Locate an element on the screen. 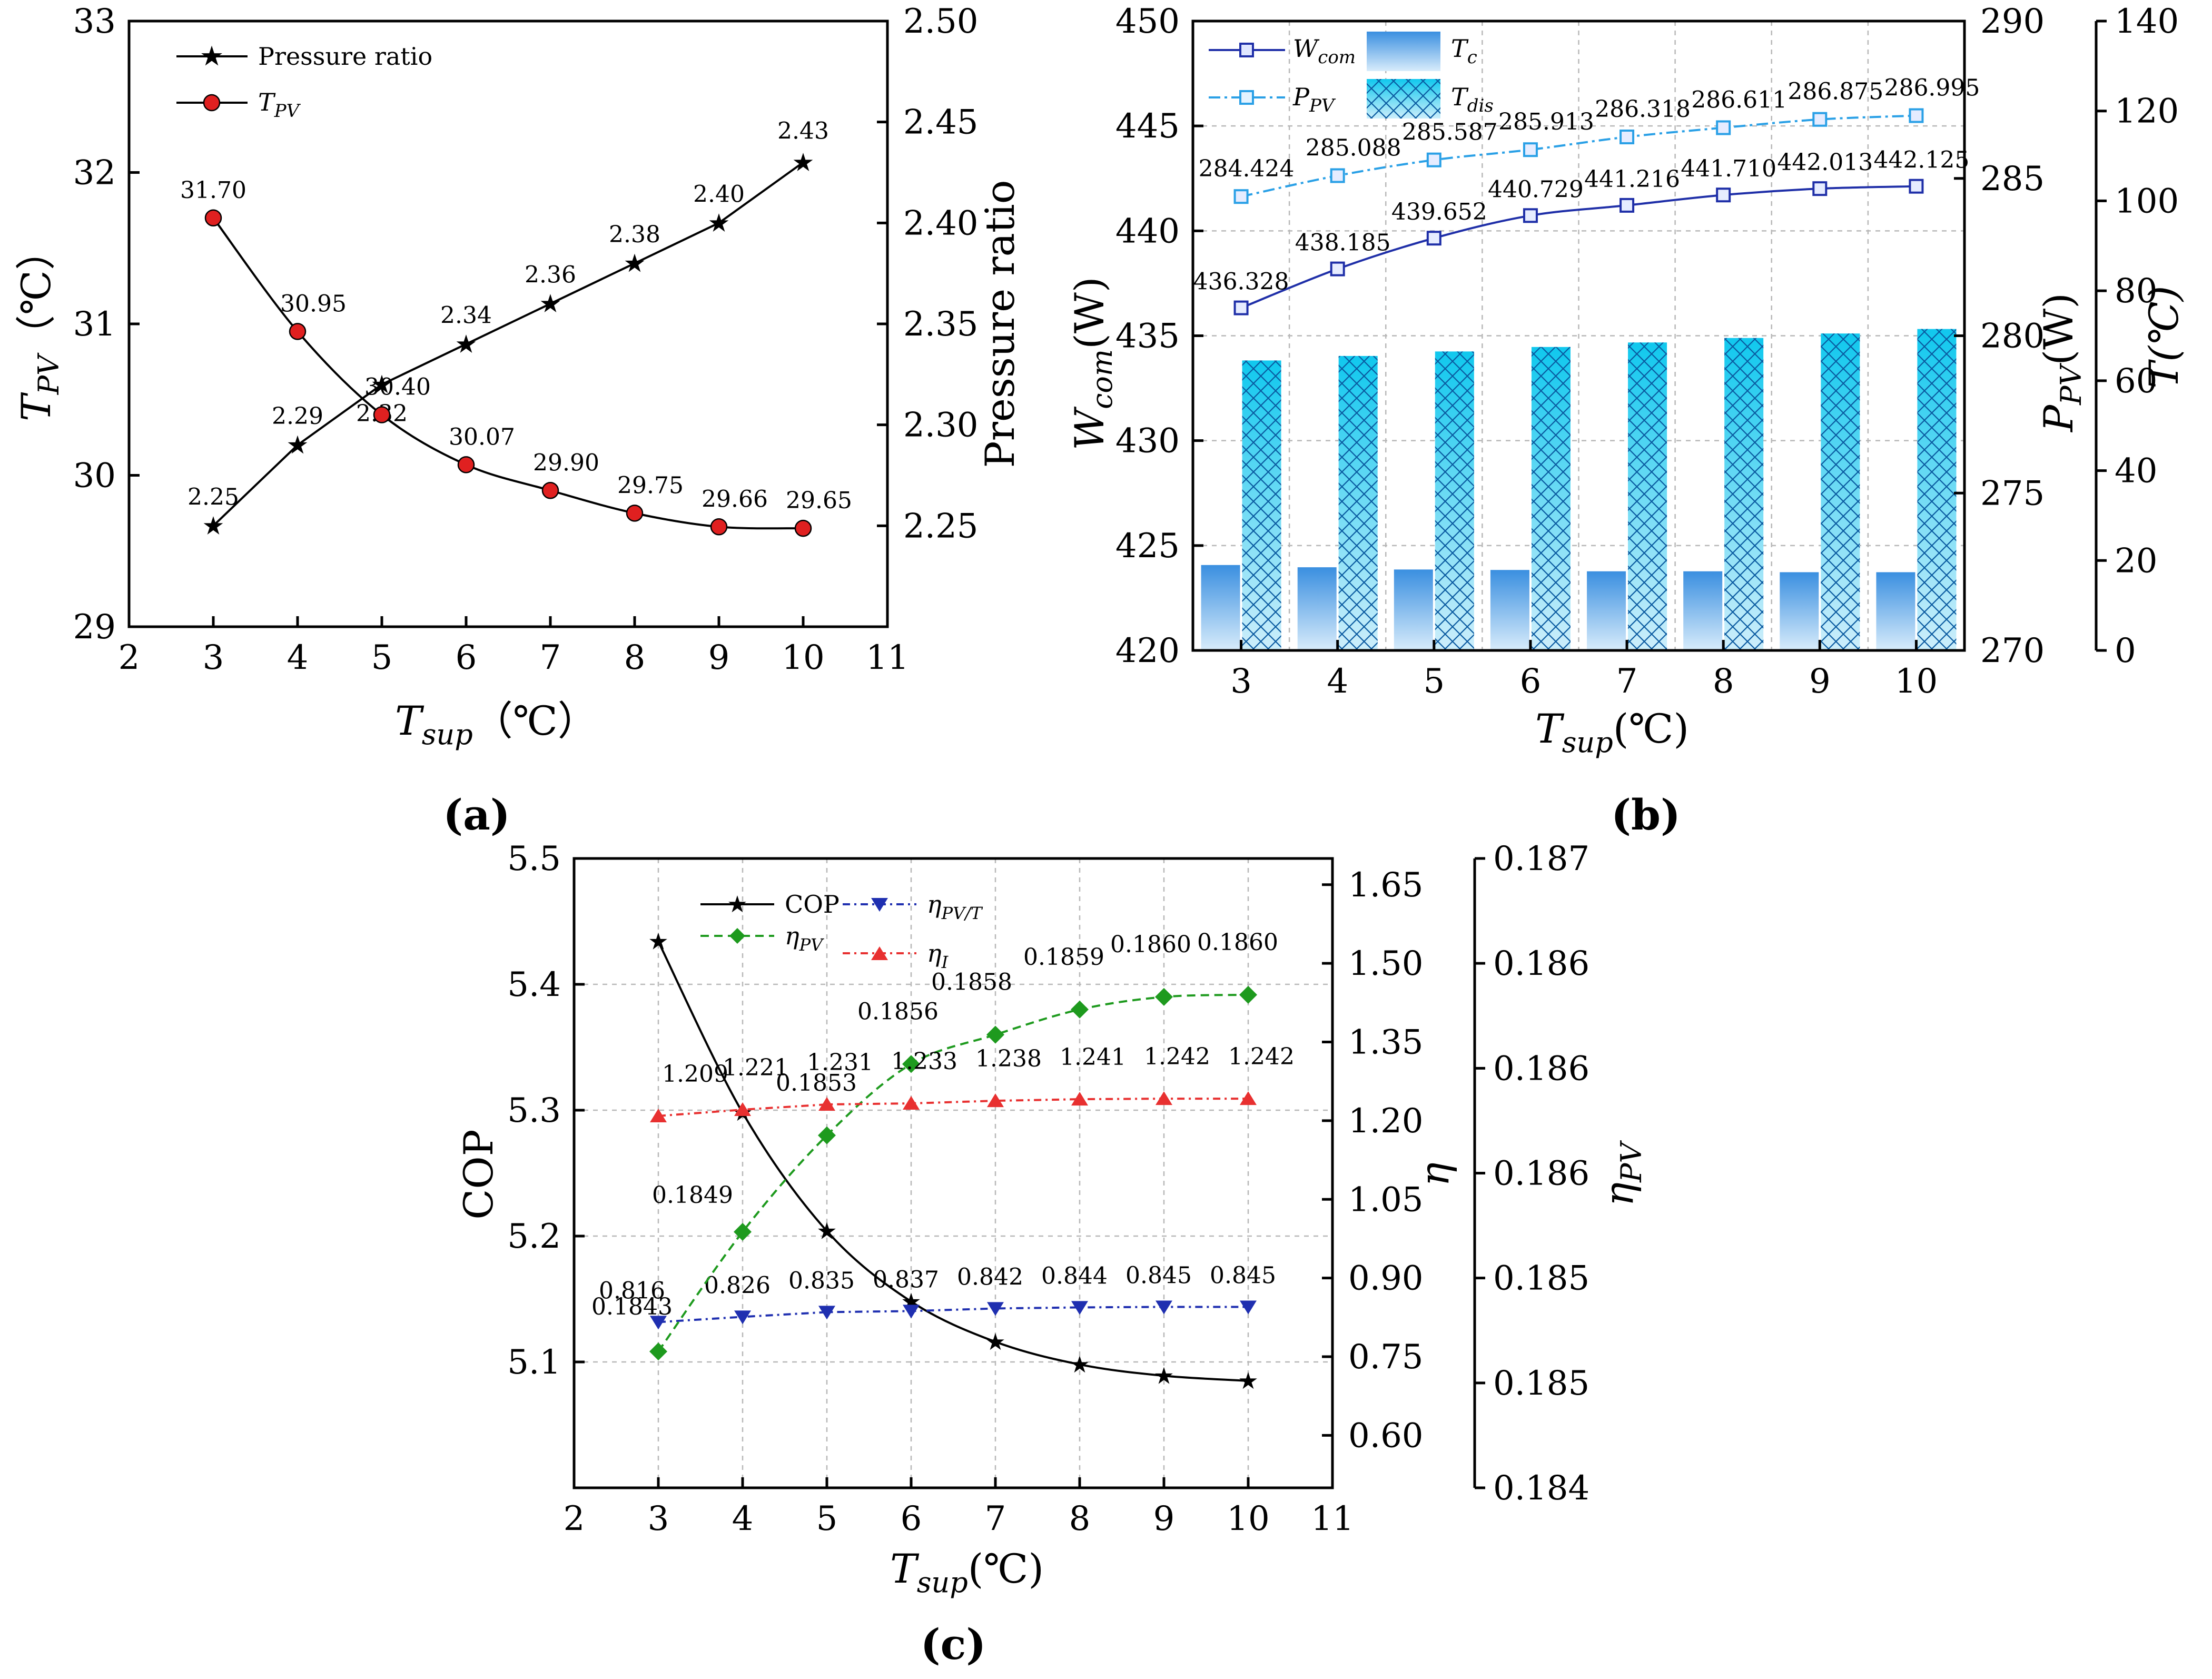 This screenshot has width=2212, height=1679. y-left-tick-label: 445 is located at coordinates (1147, 126).